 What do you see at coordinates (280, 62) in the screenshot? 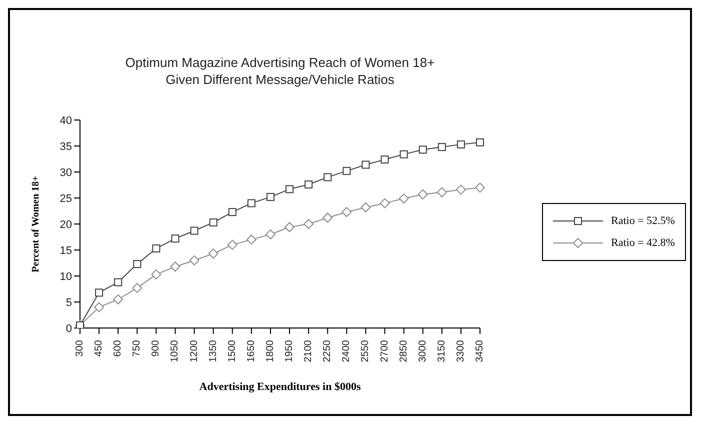
I see `chart-title: Optimum Magazine Advertising Reach of Women 18+` at bounding box center [280, 62].